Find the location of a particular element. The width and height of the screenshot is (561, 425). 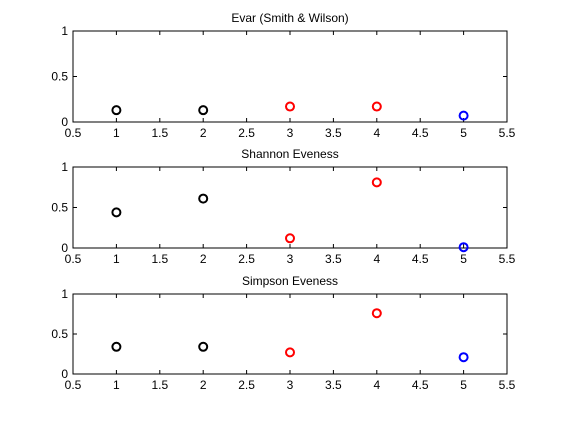

subplot-title: Evar (Smith & Wilson) is located at coordinates (289, 18).